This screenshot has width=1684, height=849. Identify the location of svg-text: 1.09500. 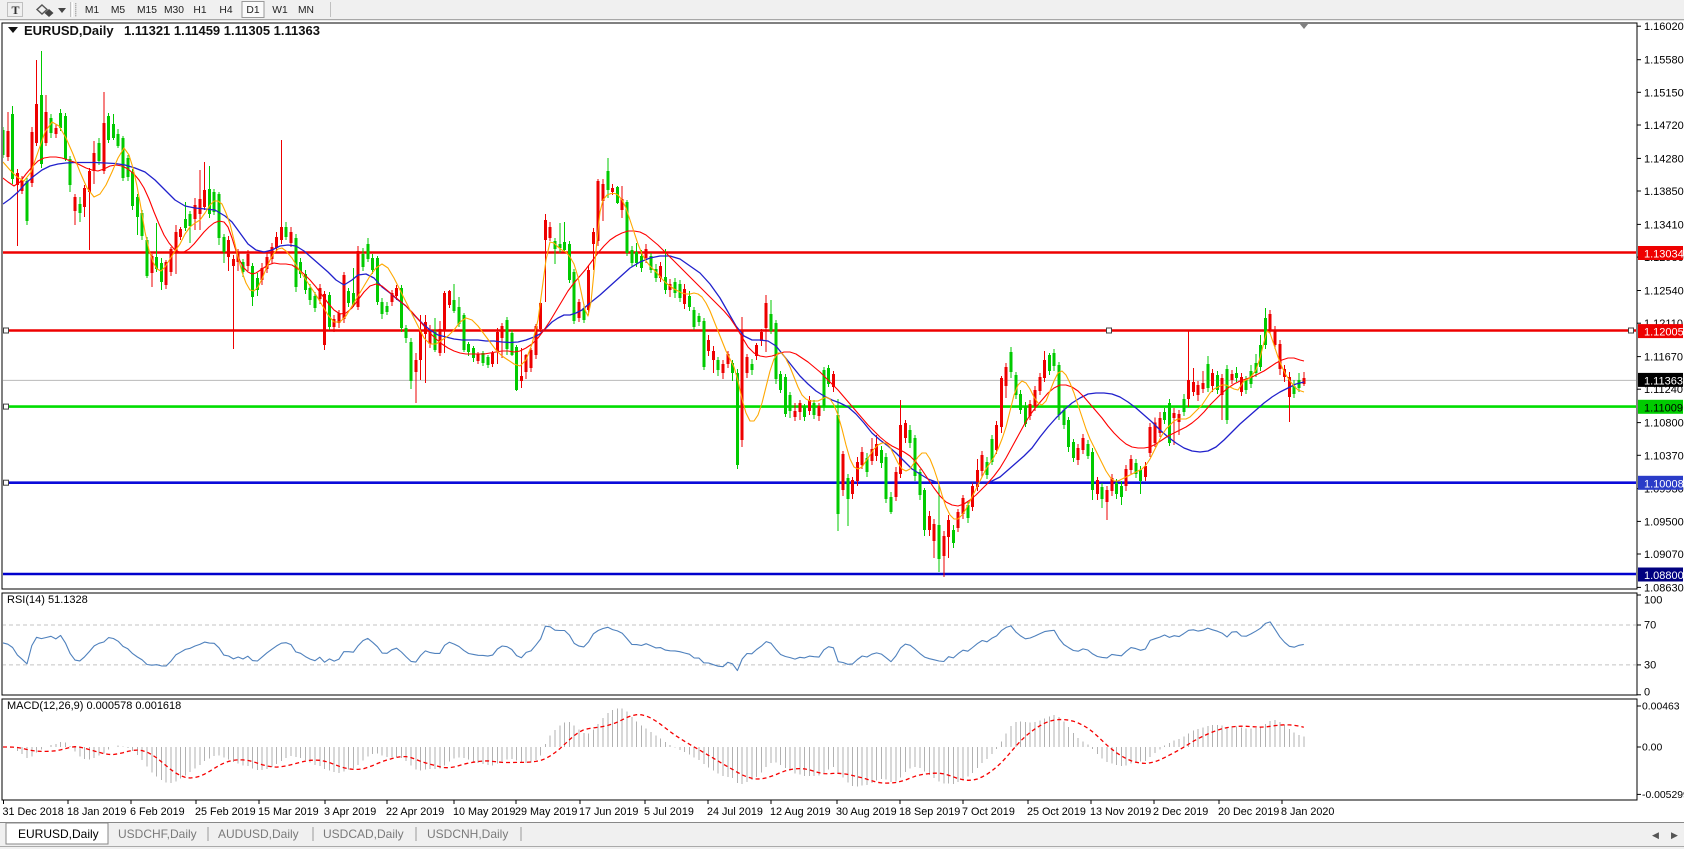
(1664, 522).